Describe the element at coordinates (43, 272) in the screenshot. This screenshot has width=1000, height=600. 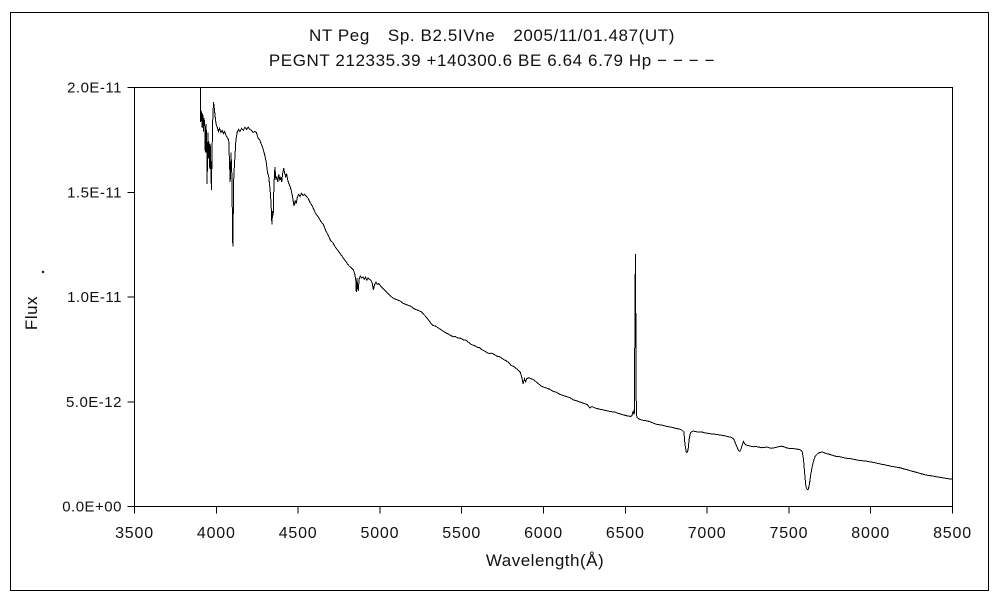
I see `stray-dot-artifact` at that location.